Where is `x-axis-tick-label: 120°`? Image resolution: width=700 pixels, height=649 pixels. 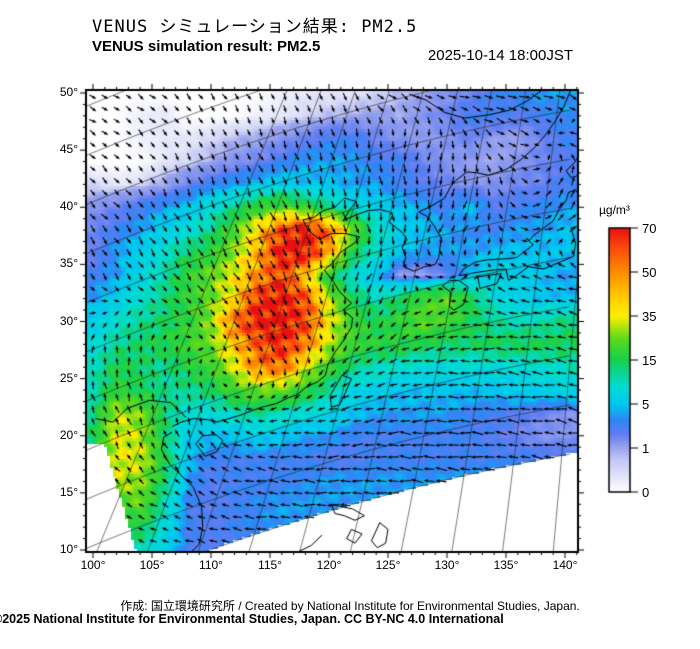 x-axis-tick-label: 120° is located at coordinates (329, 565).